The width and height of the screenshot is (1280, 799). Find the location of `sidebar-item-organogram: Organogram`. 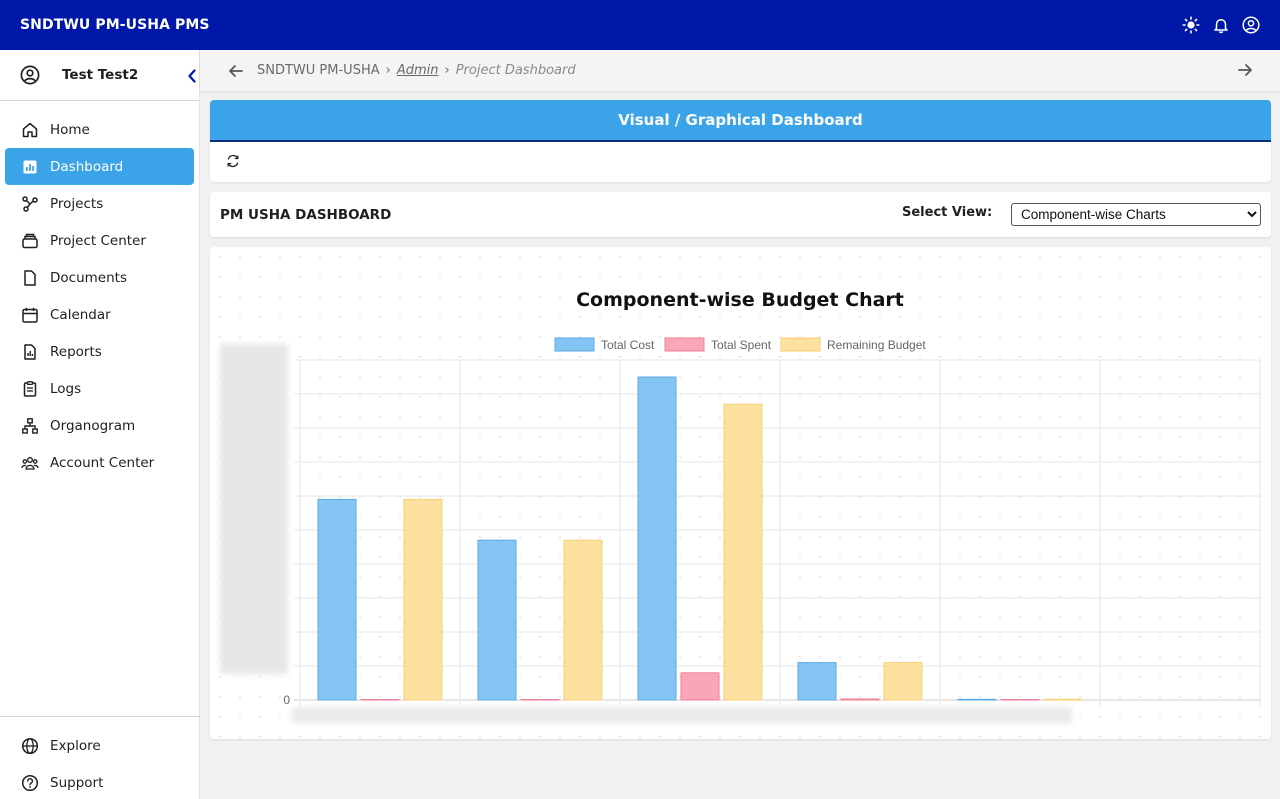

sidebar-item-organogram: Organogram is located at coordinates (99, 425).